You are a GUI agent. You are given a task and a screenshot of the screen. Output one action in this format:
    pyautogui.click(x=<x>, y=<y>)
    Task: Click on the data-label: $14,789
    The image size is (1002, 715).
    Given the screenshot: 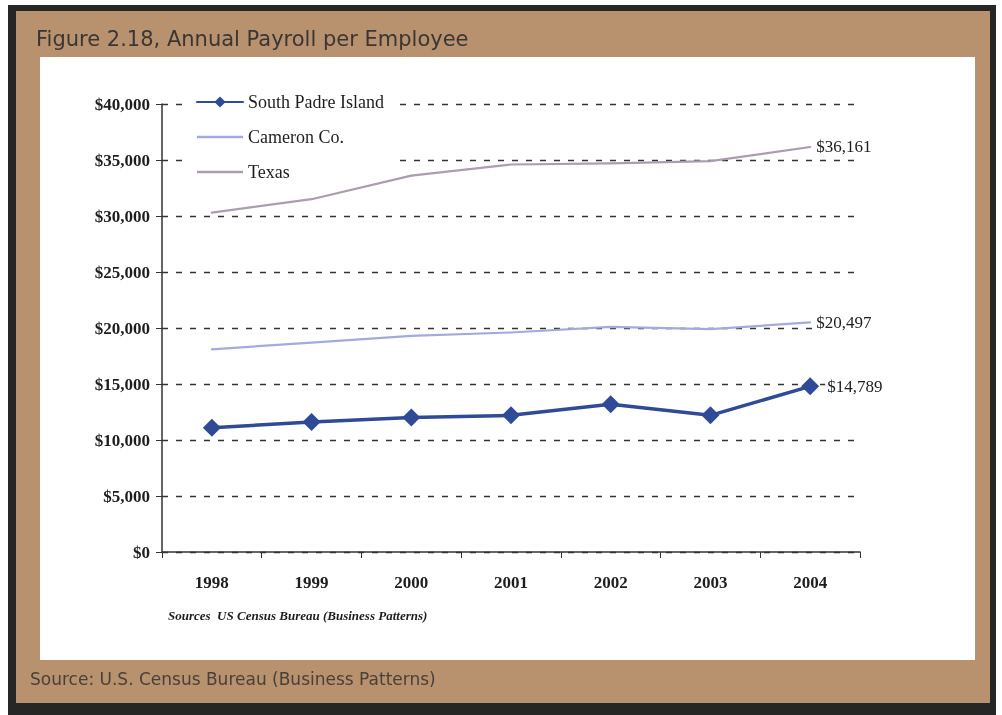 What is the action you would take?
    pyautogui.click(x=855, y=386)
    